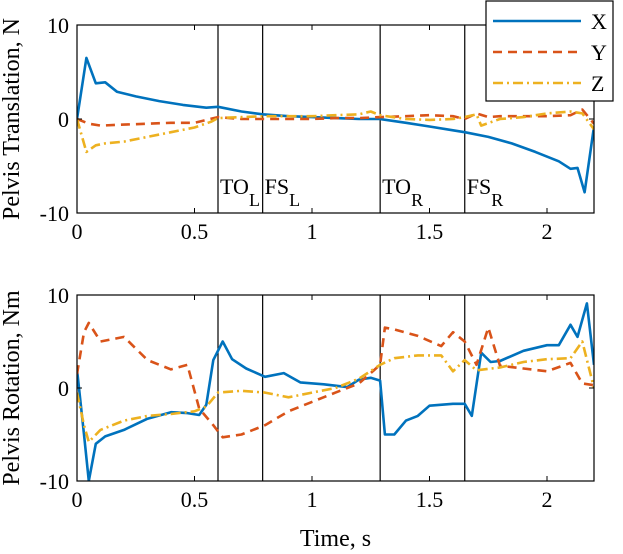 This screenshot has width=623, height=554. What do you see at coordinates (597, 83) in the screenshot?
I see `legend-label-z: Z` at bounding box center [597, 83].